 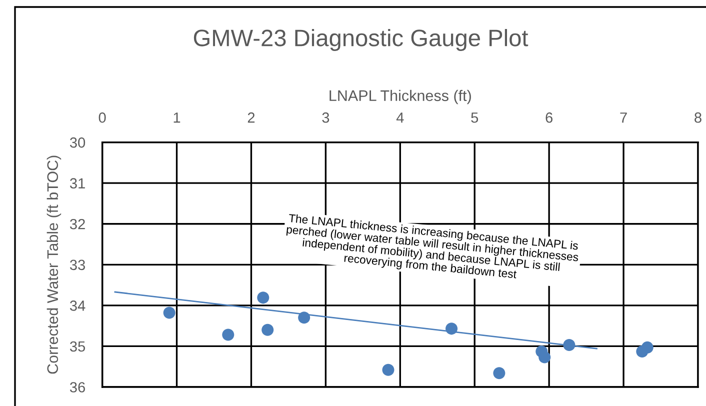 What do you see at coordinates (54, 265) in the screenshot?
I see `y-axis-title: Corrected Water Table (ft bTOC)` at bounding box center [54, 265].